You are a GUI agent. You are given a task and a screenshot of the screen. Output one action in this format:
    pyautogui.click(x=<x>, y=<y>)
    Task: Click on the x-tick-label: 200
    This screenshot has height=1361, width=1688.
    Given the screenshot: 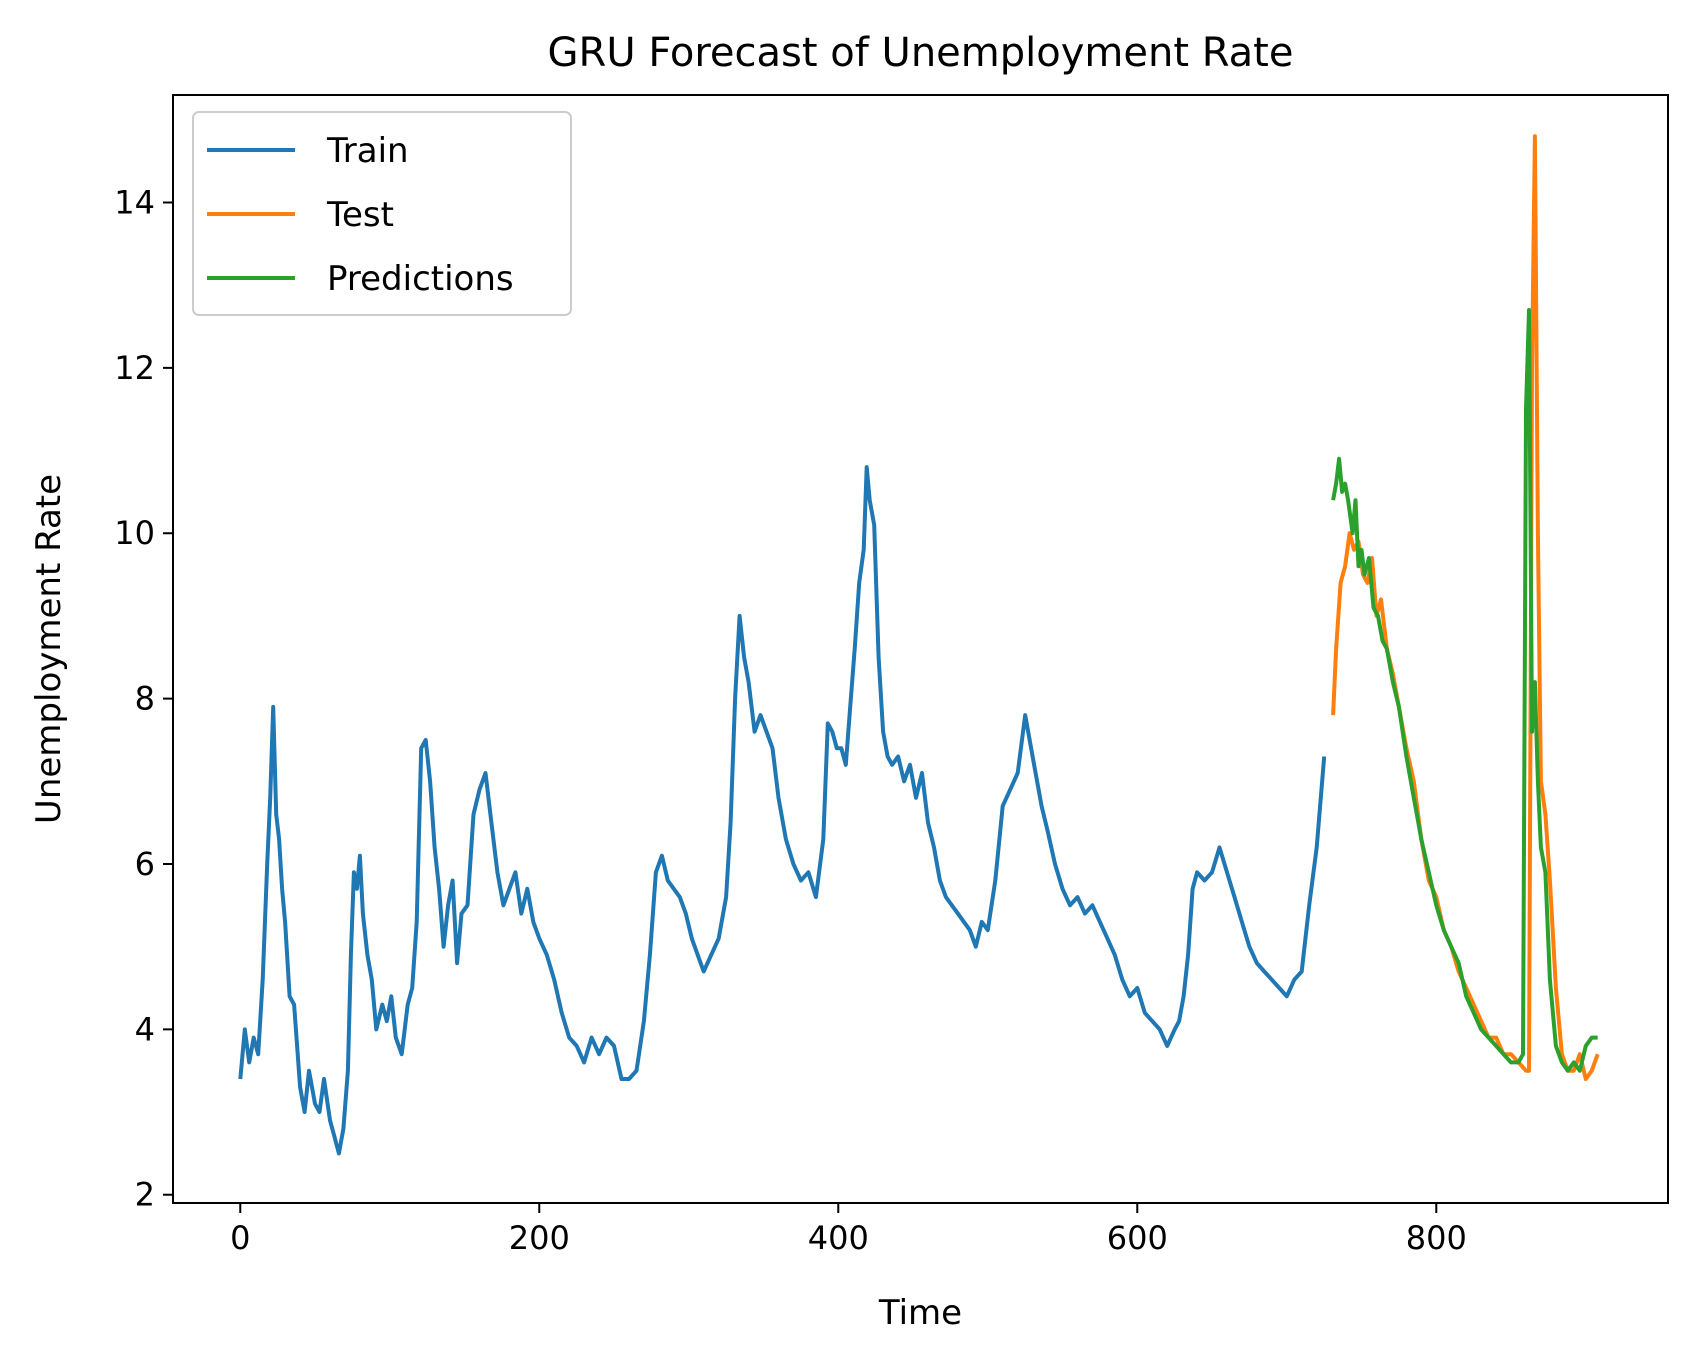 What is the action you would take?
    pyautogui.click(x=539, y=1238)
    